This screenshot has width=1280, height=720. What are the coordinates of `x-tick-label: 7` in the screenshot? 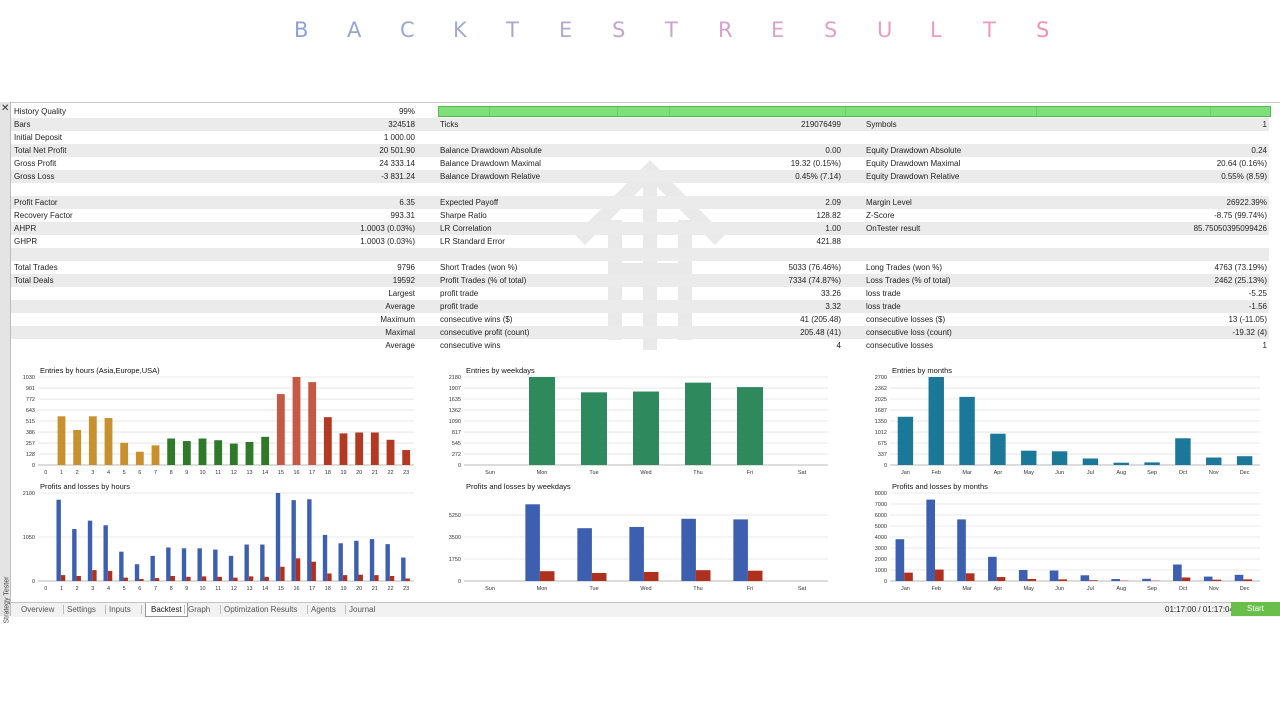 It's located at (155, 473).